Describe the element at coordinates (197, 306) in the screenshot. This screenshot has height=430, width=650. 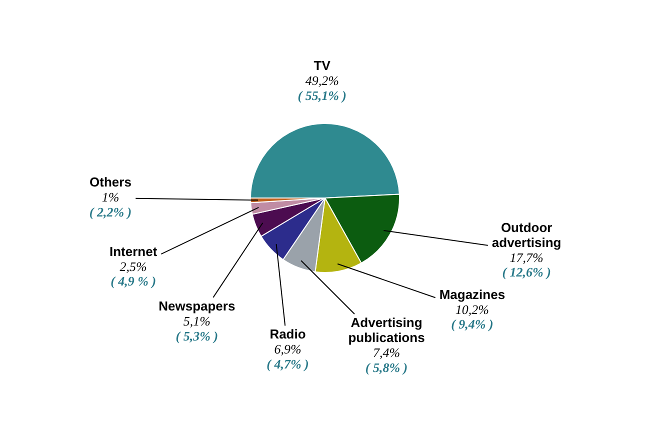
I see `slice-label: Newspapers` at that location.